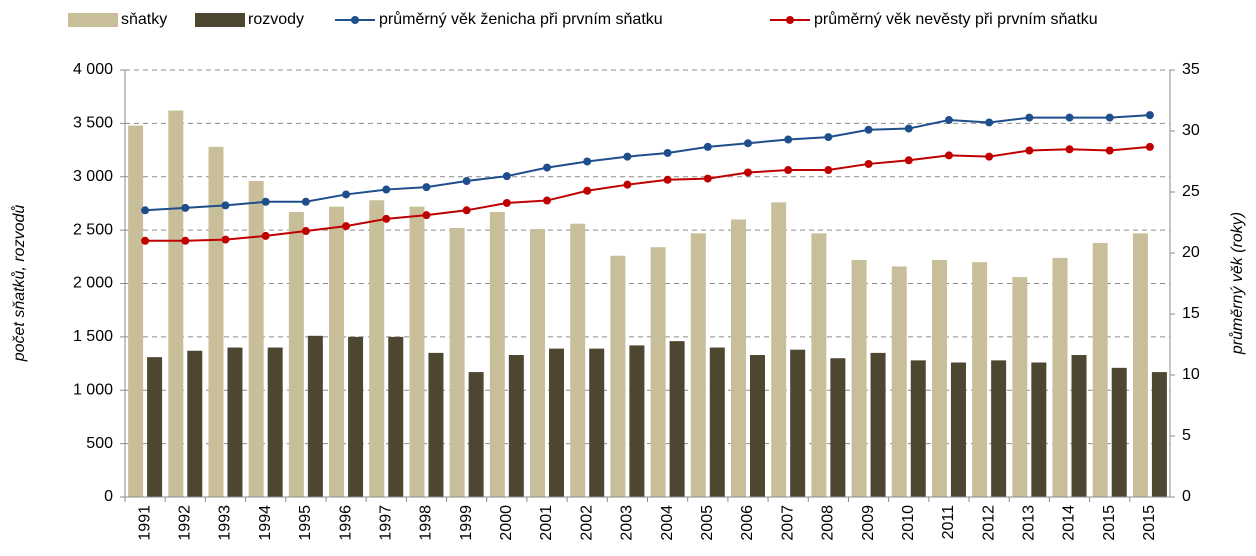 Image resolution: width=1256 pixels, height=556 pixels. I want to click on y2-tick-label: 20, so click(1191, 252).